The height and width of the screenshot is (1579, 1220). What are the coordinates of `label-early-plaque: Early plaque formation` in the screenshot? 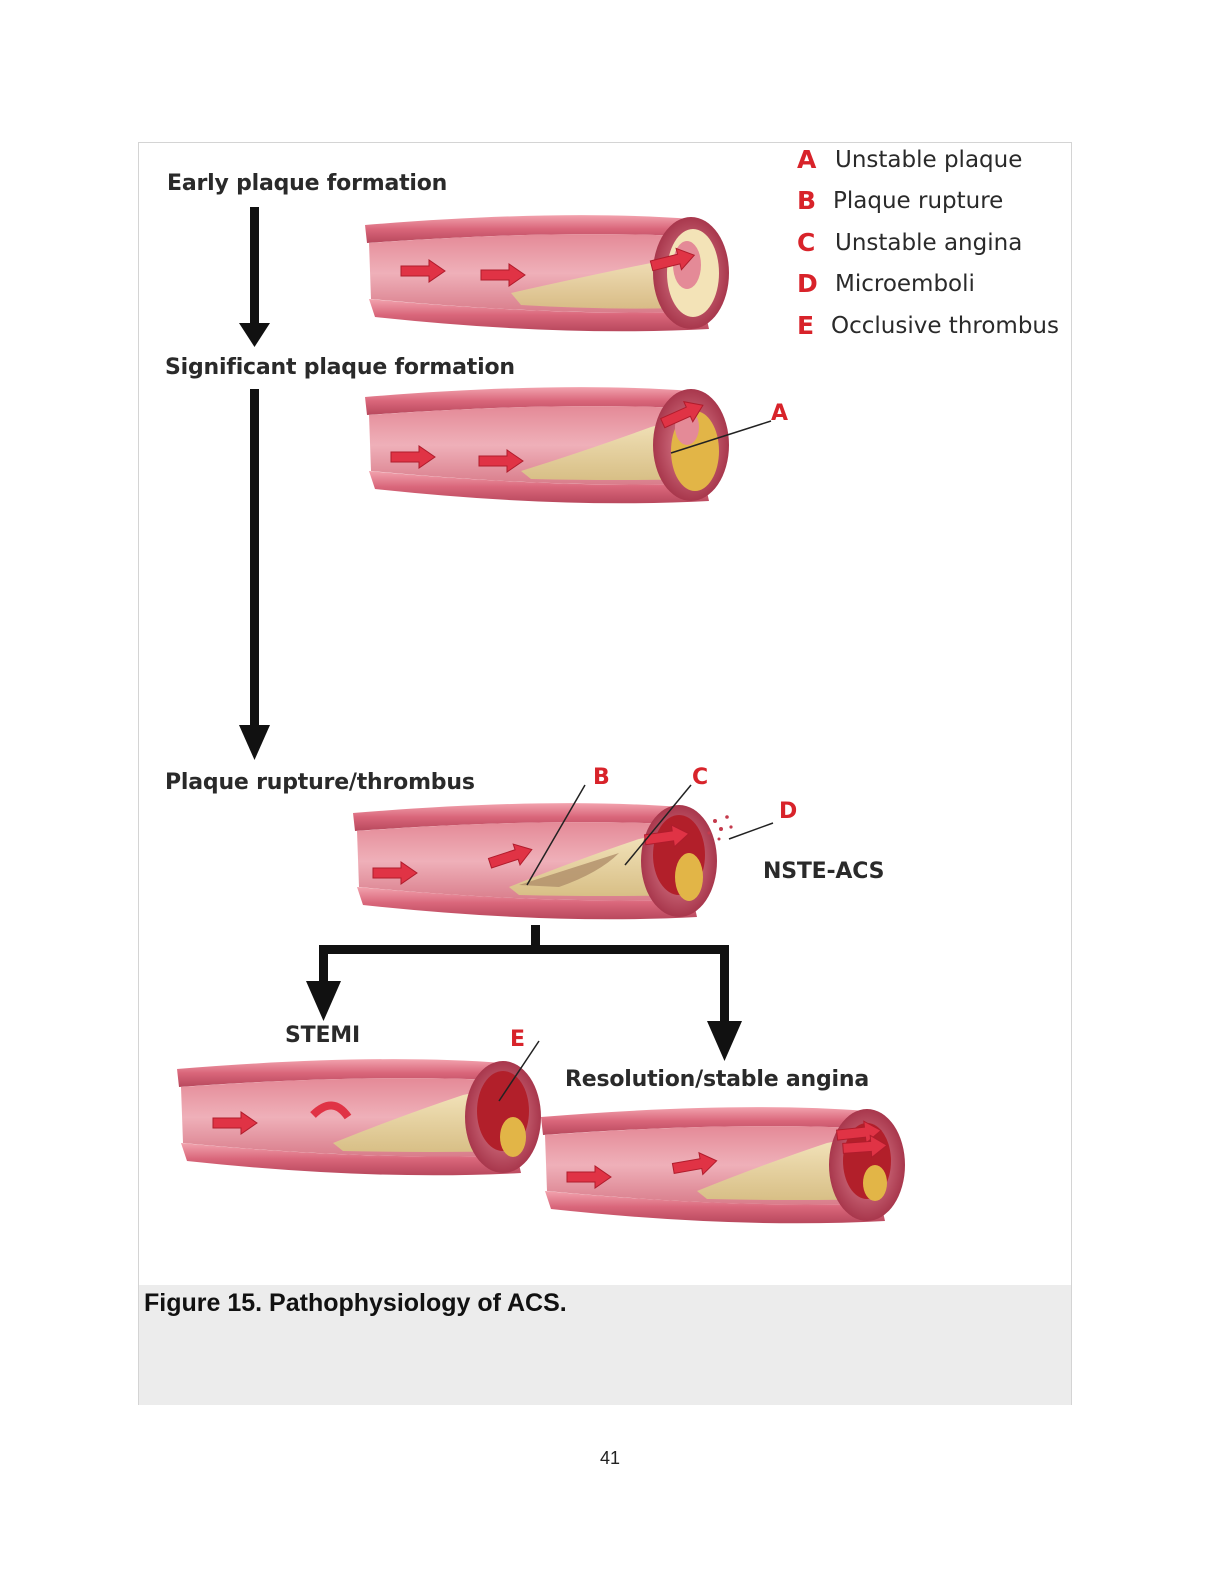 It's located at (307, 183).